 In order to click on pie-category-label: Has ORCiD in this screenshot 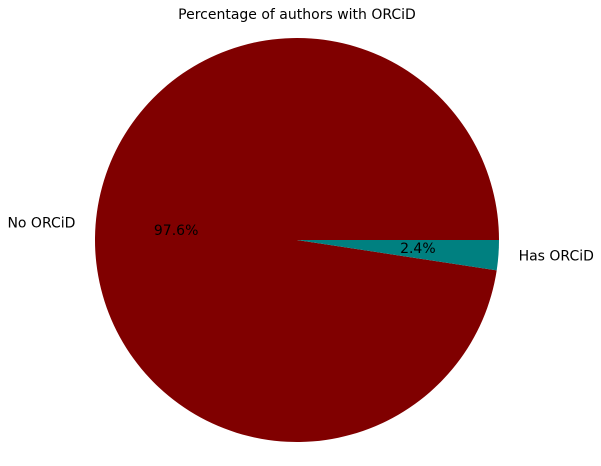, I will do `click(556, 257)`.